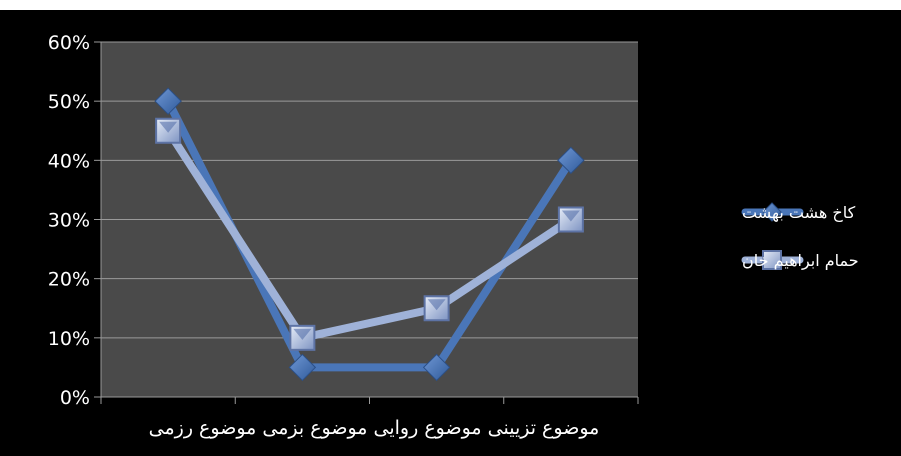 The width and height of the screenshot is (901, 456). I want to click on legend-diamond-marker, so click(772, 212).